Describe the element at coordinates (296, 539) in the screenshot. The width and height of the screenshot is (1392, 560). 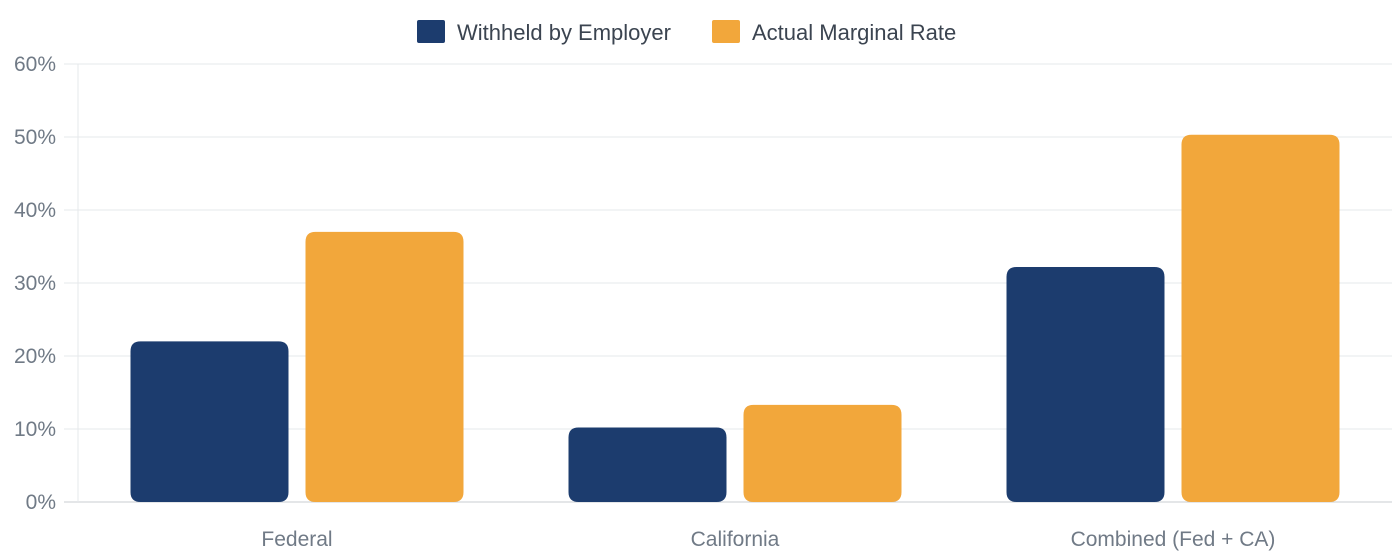
I see `x-category-label: Federal` at that location.